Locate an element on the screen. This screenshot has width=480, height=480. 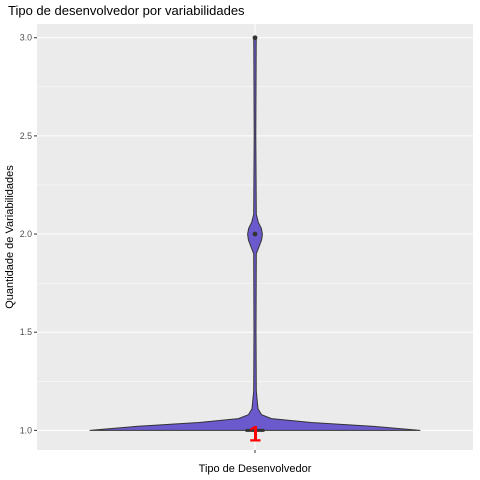
outlier-layer is located at coordinates (255, 136).